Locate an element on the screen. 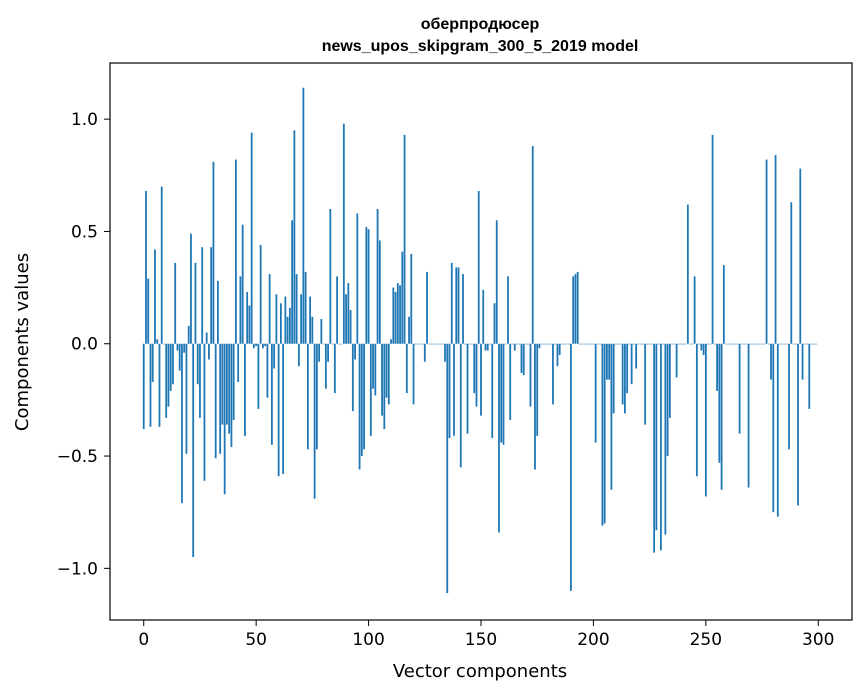 The height and width of the screenshot is (696, 867). x-tick-label-300: 300 is located at coordinates (818, 640).